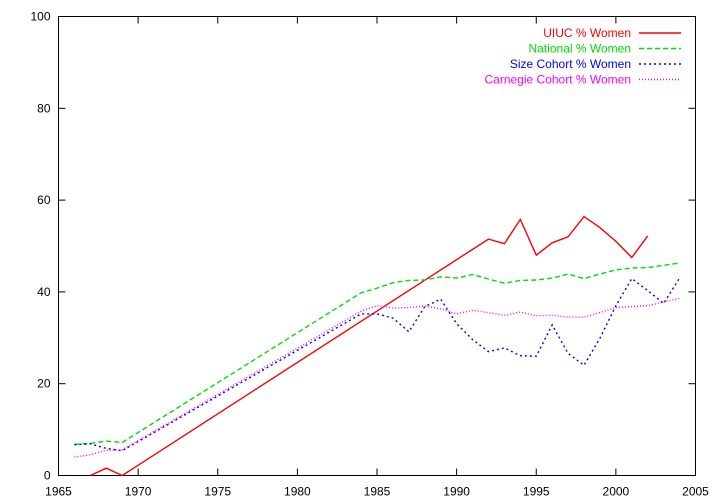 The image size is (720, 504). I want to click on x-tick-label: 1995, so click(536, 492).